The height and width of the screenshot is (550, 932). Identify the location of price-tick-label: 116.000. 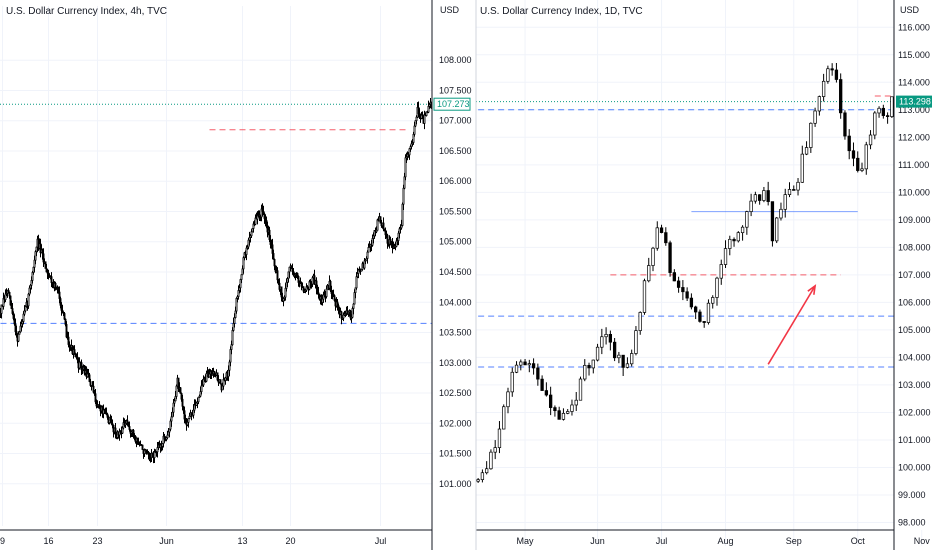
(914, 27).